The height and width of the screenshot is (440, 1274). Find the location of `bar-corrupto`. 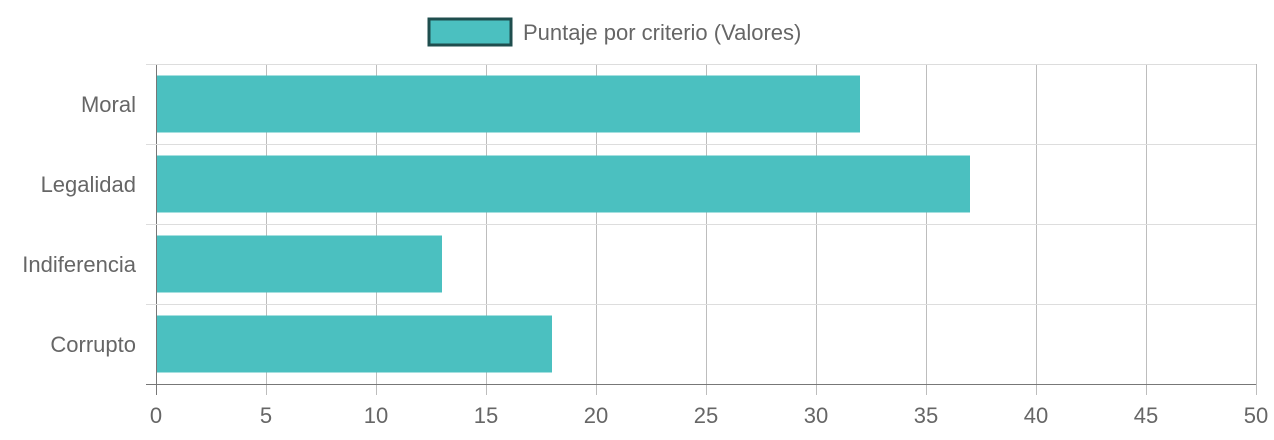

bar-corrupto is located at coordinates (354, 344).